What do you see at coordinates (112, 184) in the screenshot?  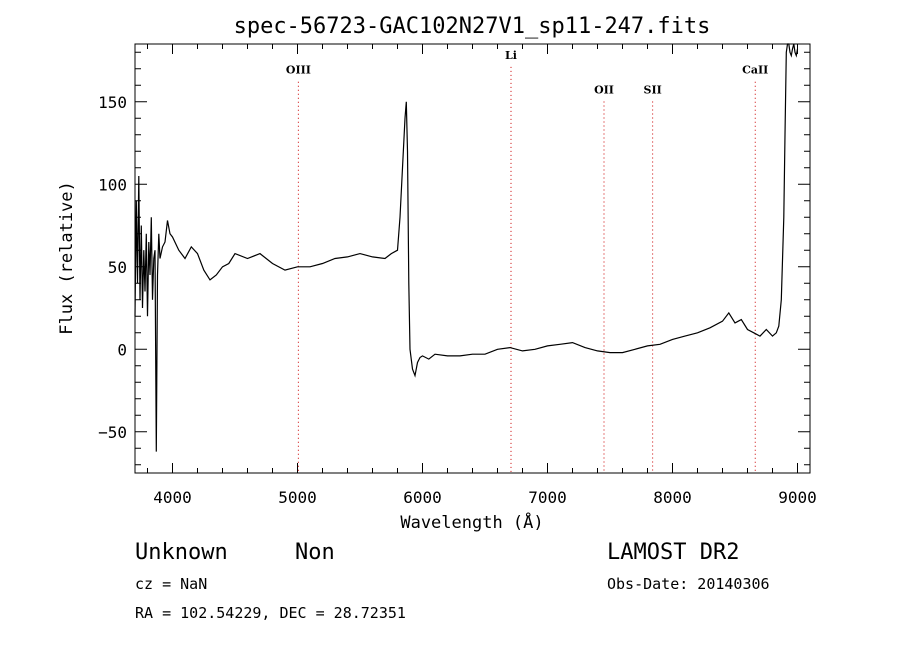 I see `y-tick-label: 100` at bounding box center [112, 184].